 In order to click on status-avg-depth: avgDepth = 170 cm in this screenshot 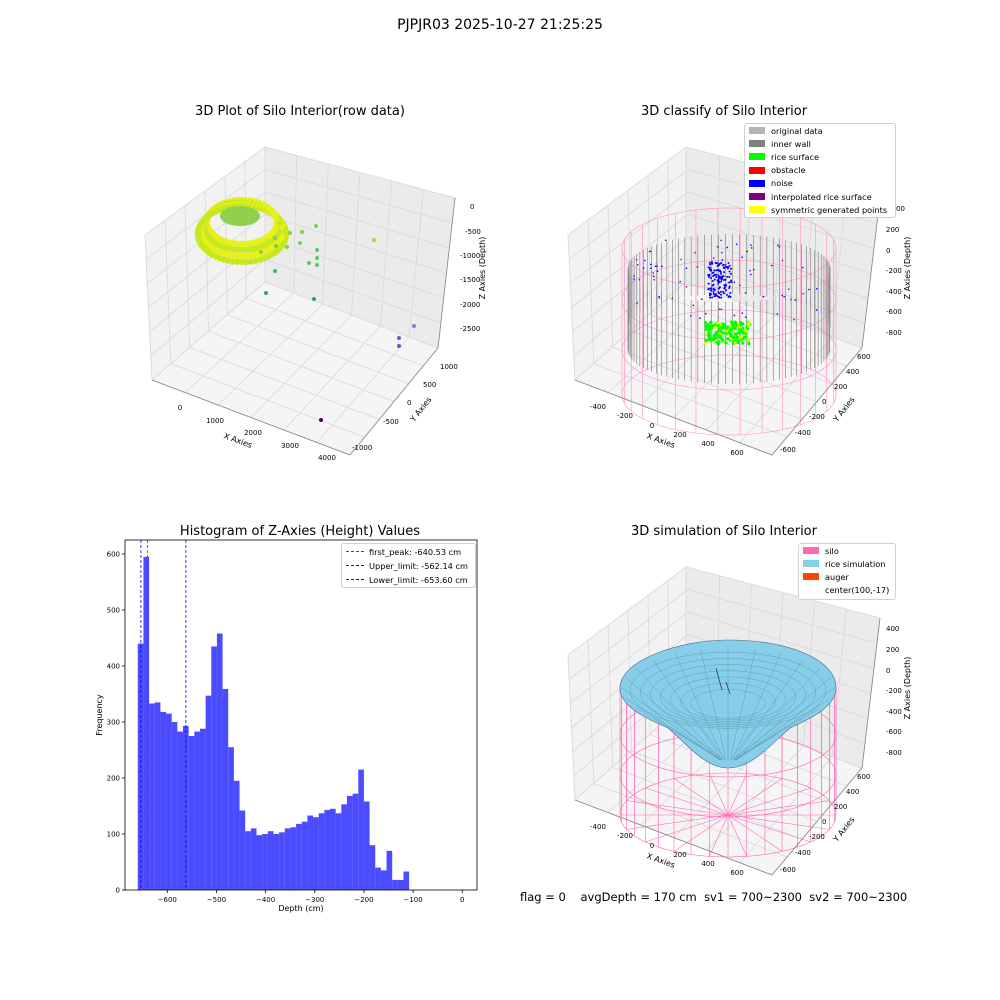, I will do `click(638, 897)`.